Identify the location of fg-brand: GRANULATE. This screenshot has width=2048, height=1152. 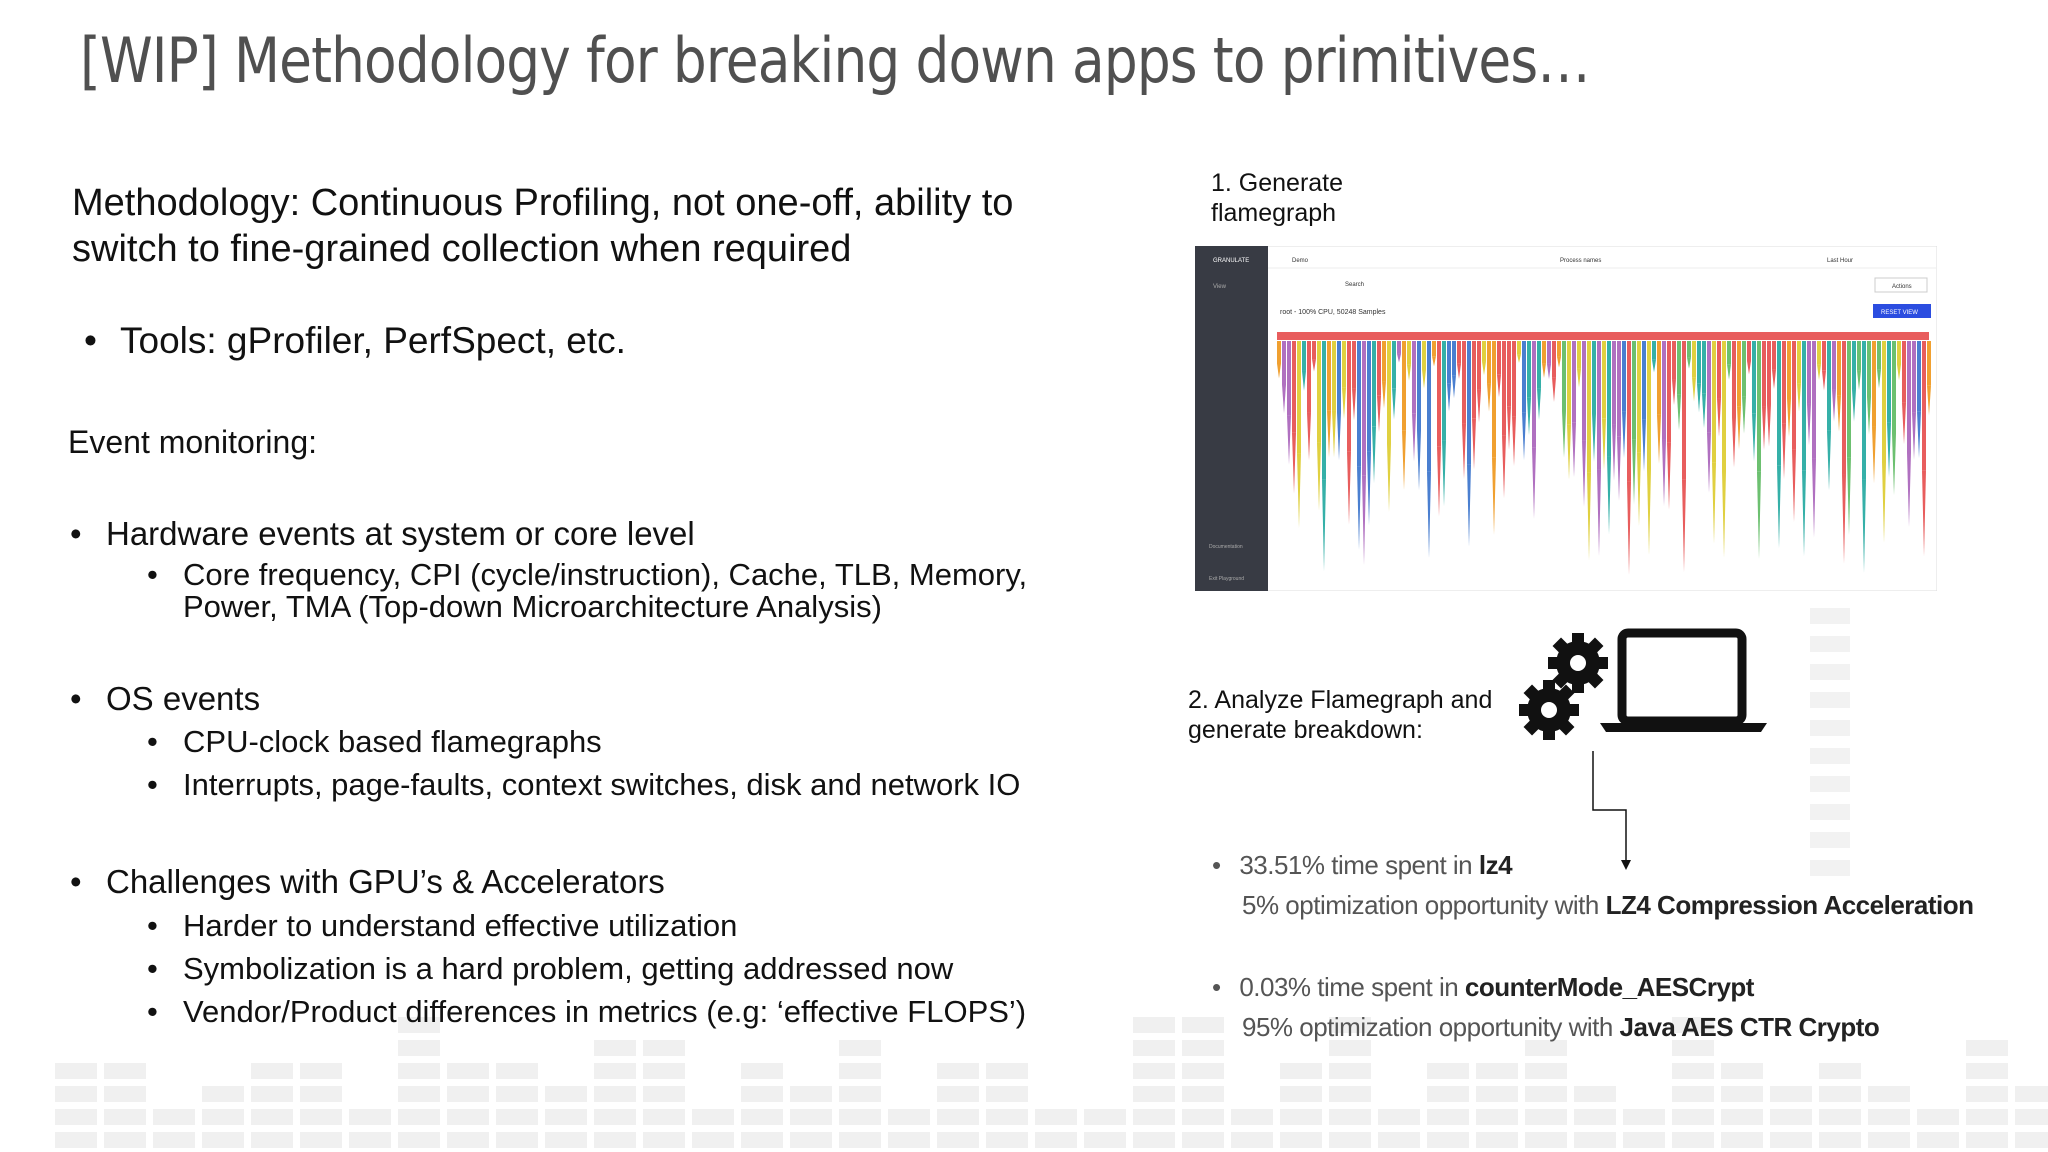
(1231, 261).